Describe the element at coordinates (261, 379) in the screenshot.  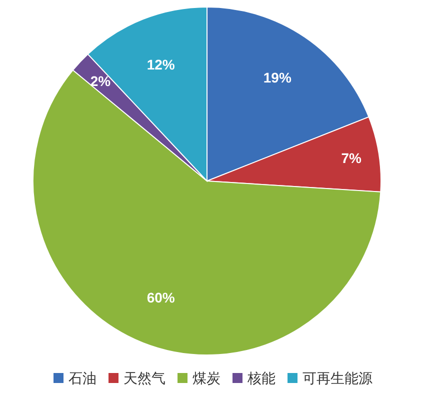
I see `legend-label: 核能` at that location.